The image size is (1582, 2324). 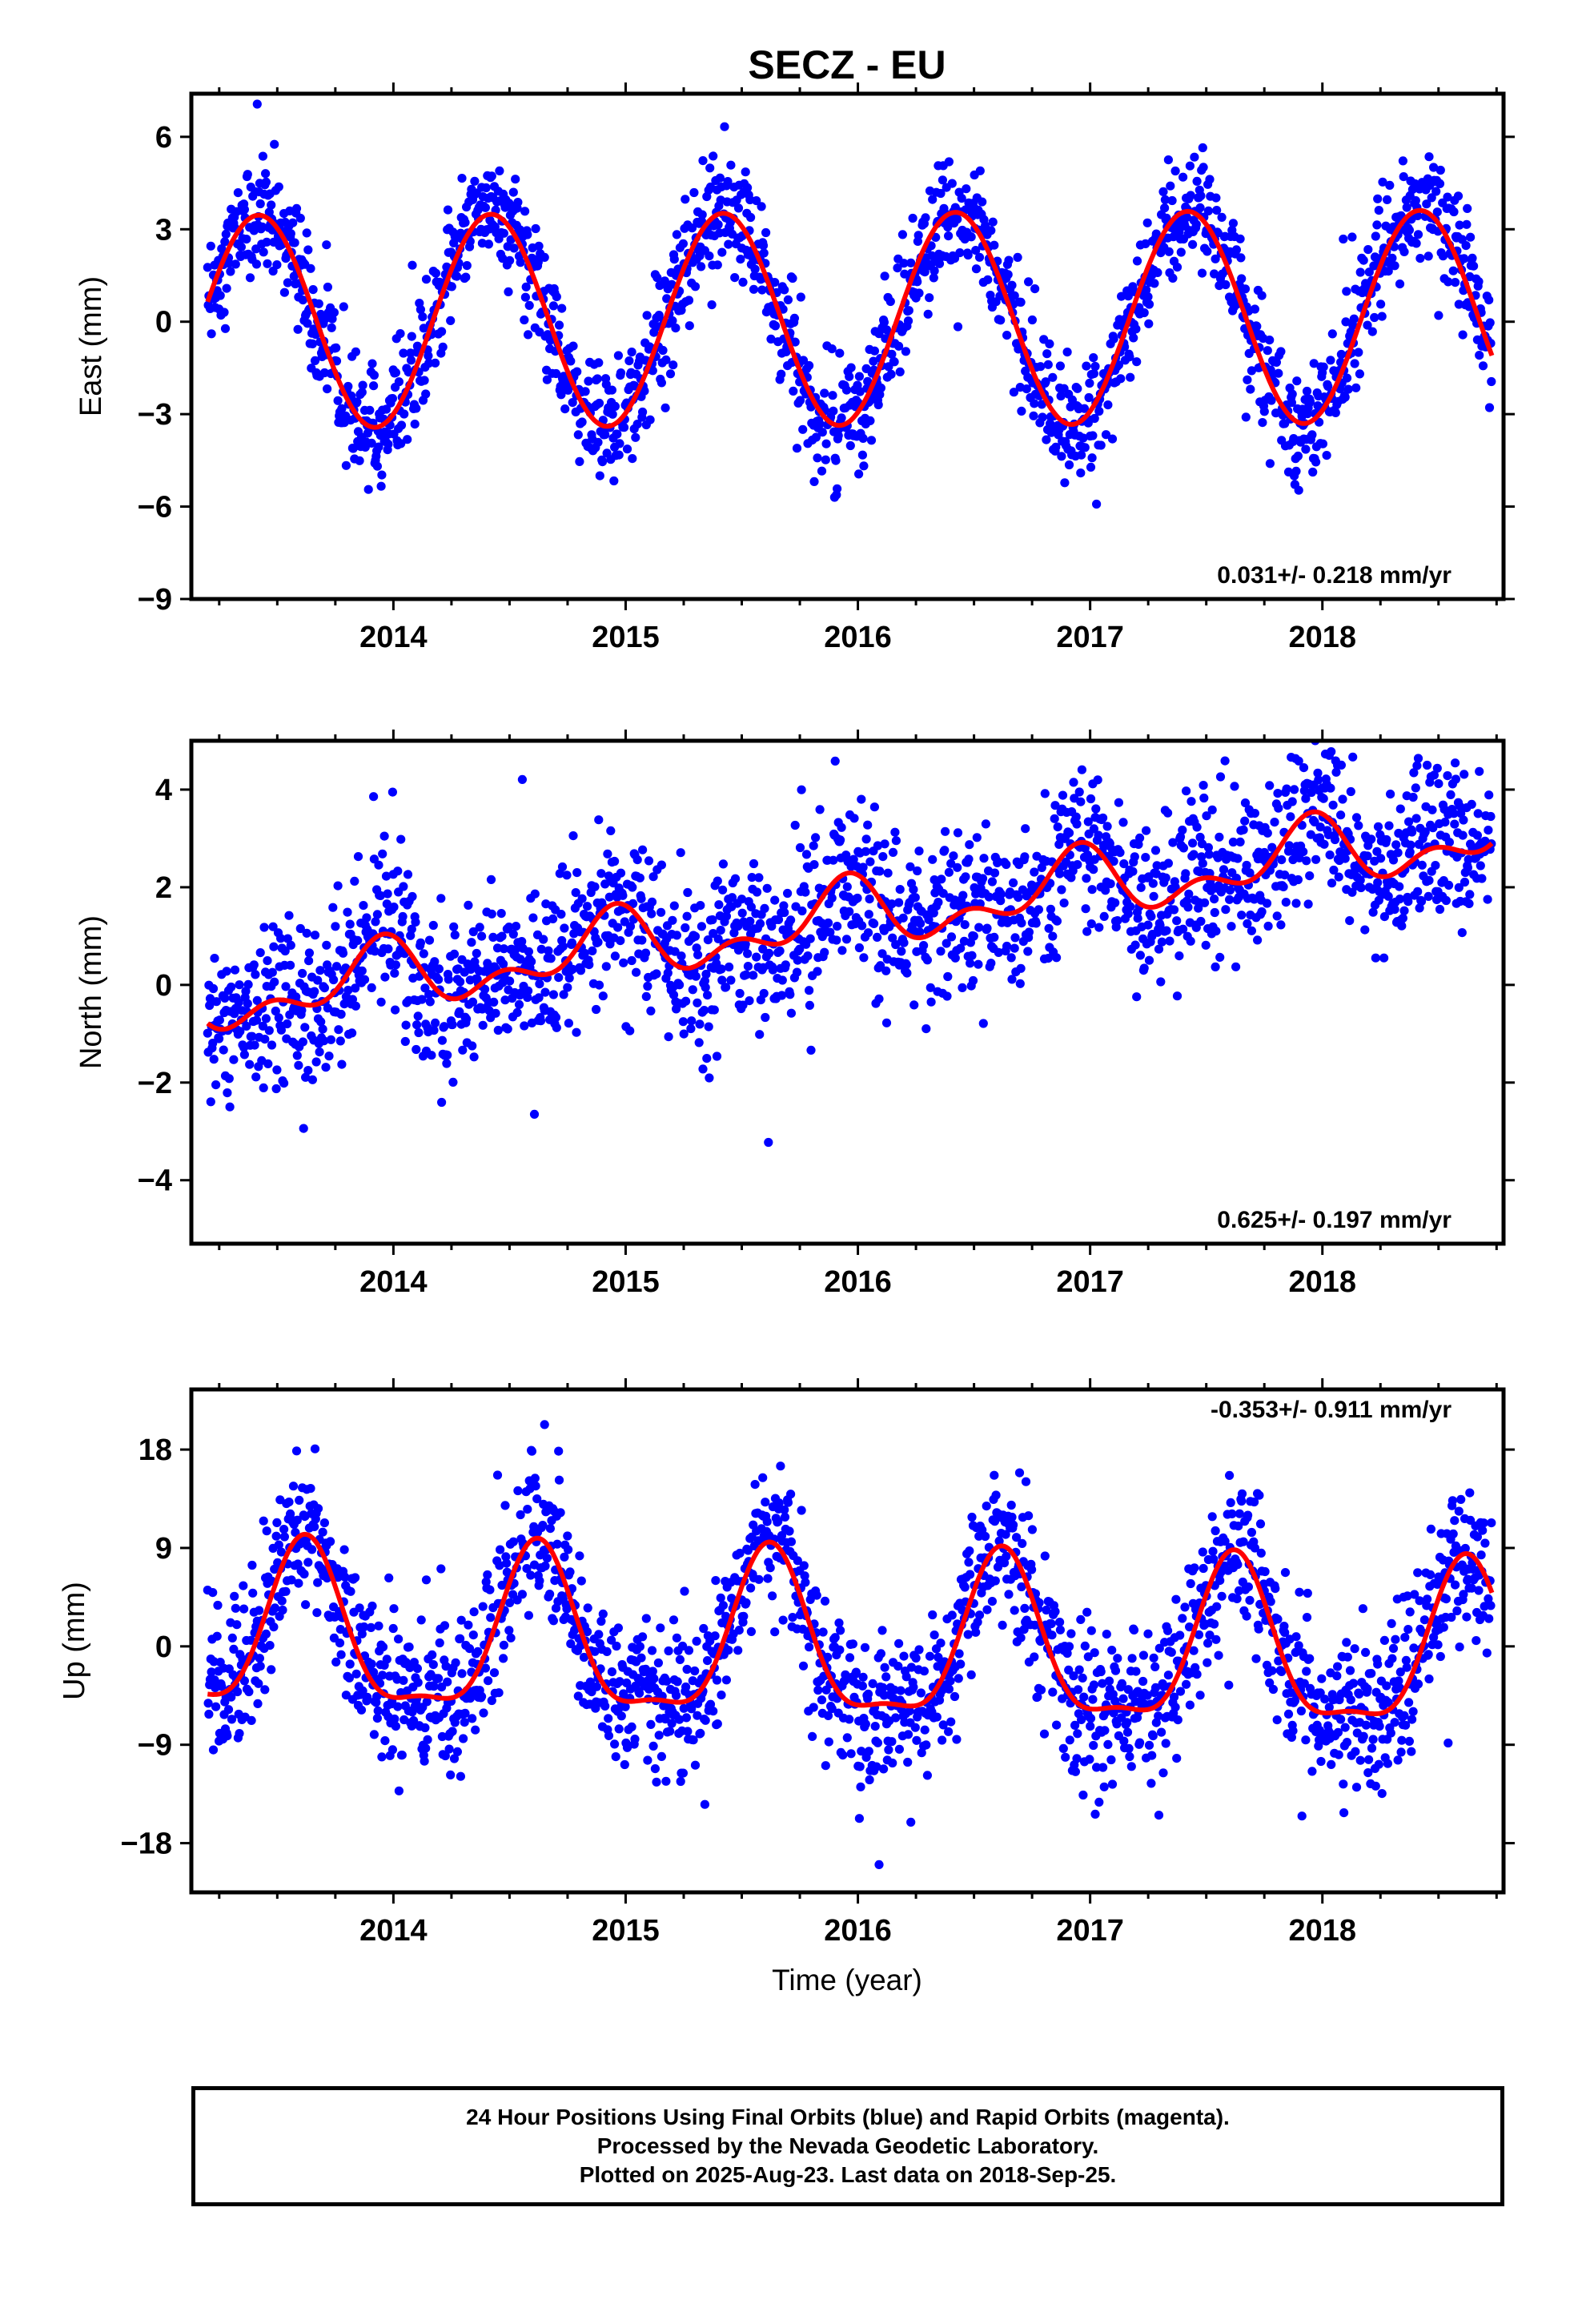 I want to click on x-tick-label: 2018, so click(x=1322, y=1282).